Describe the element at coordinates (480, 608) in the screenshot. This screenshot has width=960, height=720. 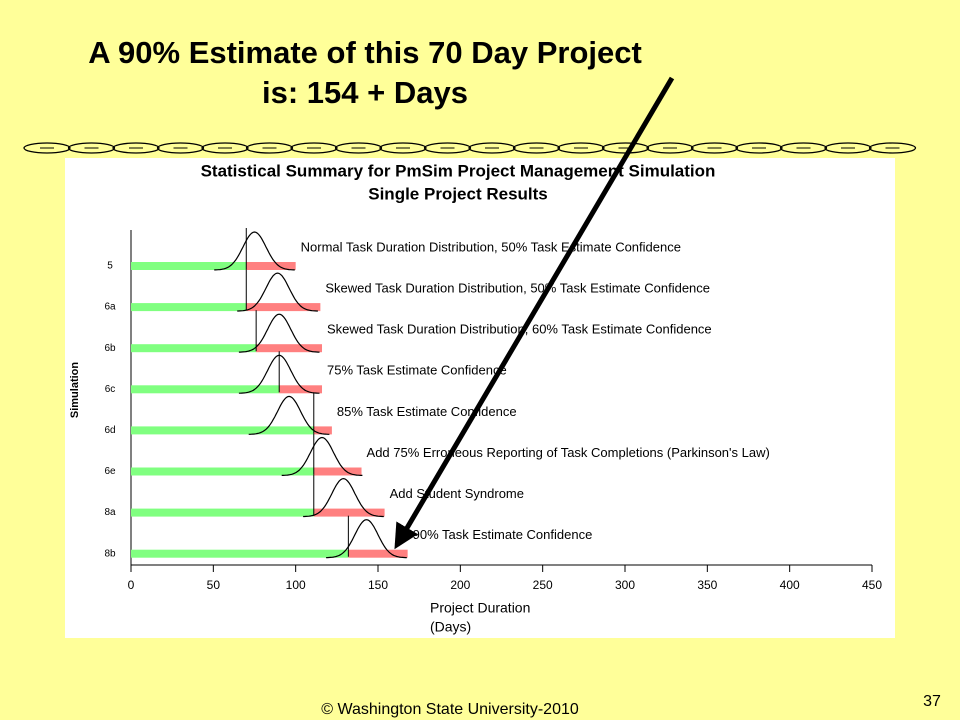
I see `x-axis-label: Project Duration` at that location.